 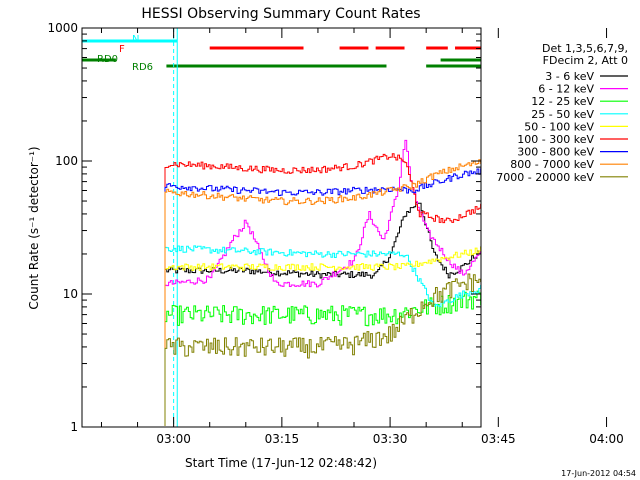 I want to click on legend-label-25-50-kev: 25 - 50 keV, so click(x=562, y=114).